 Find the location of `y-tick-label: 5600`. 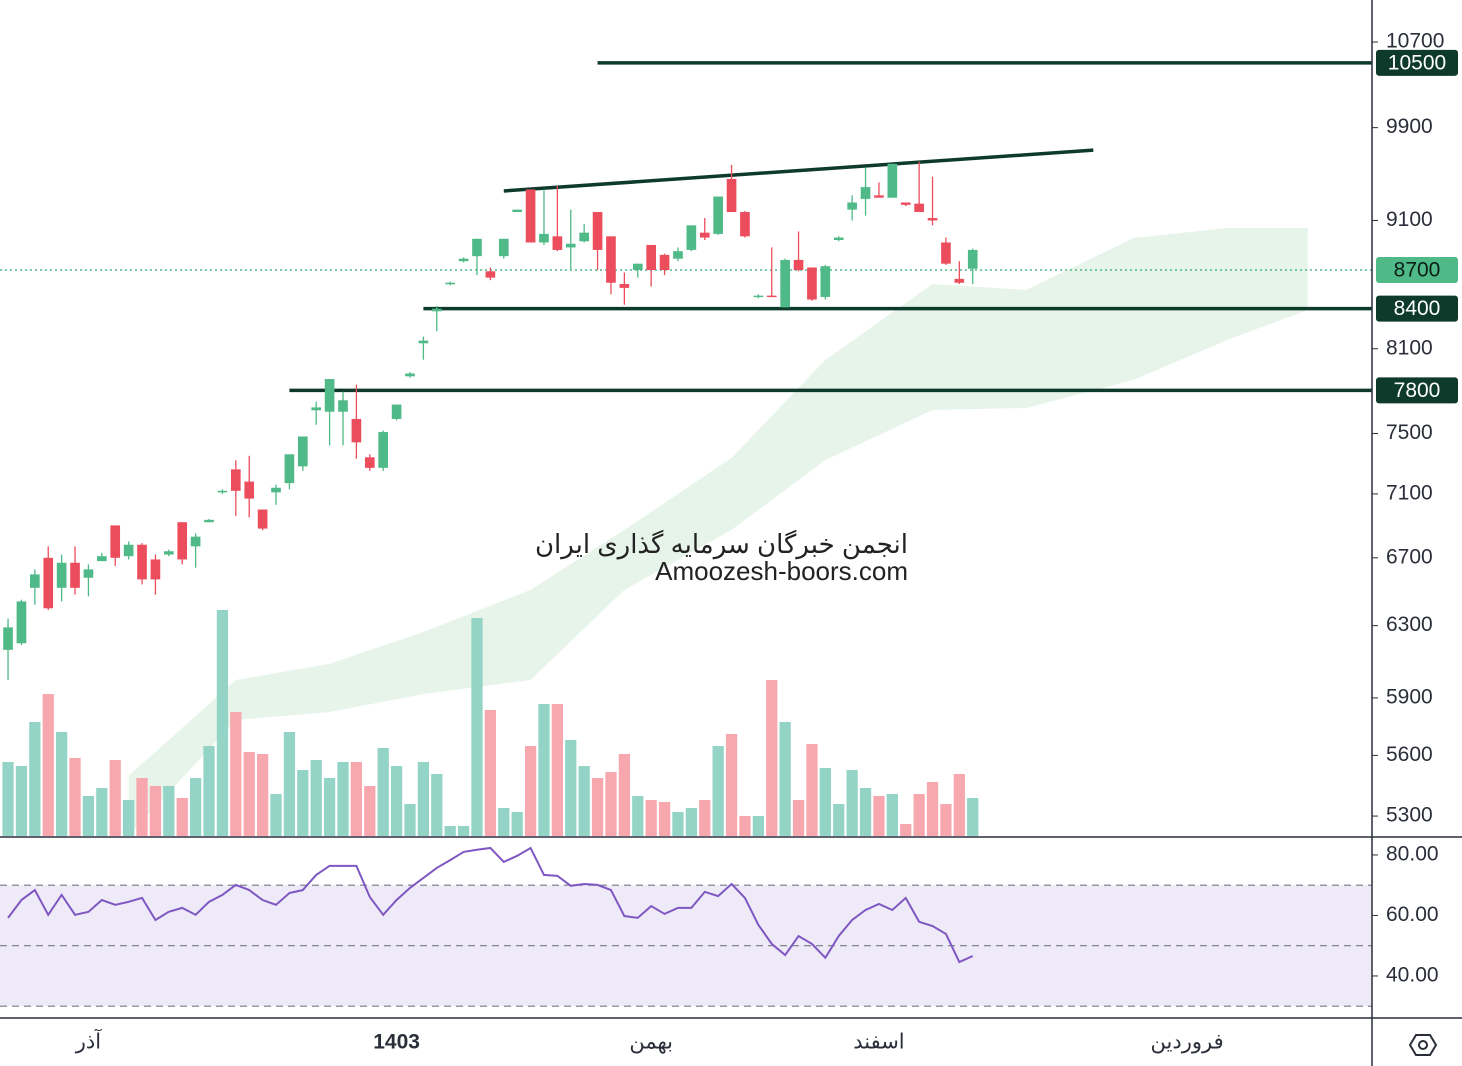

y-tick-label: 5600 is located at coordinates (1409, 754).